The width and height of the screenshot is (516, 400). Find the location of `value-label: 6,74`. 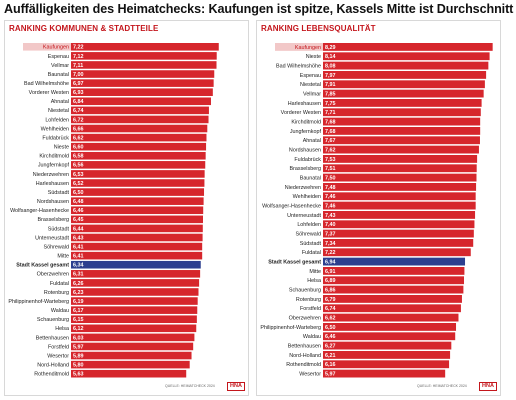

value-label: 6,74 is located at coordinates (330, 309).